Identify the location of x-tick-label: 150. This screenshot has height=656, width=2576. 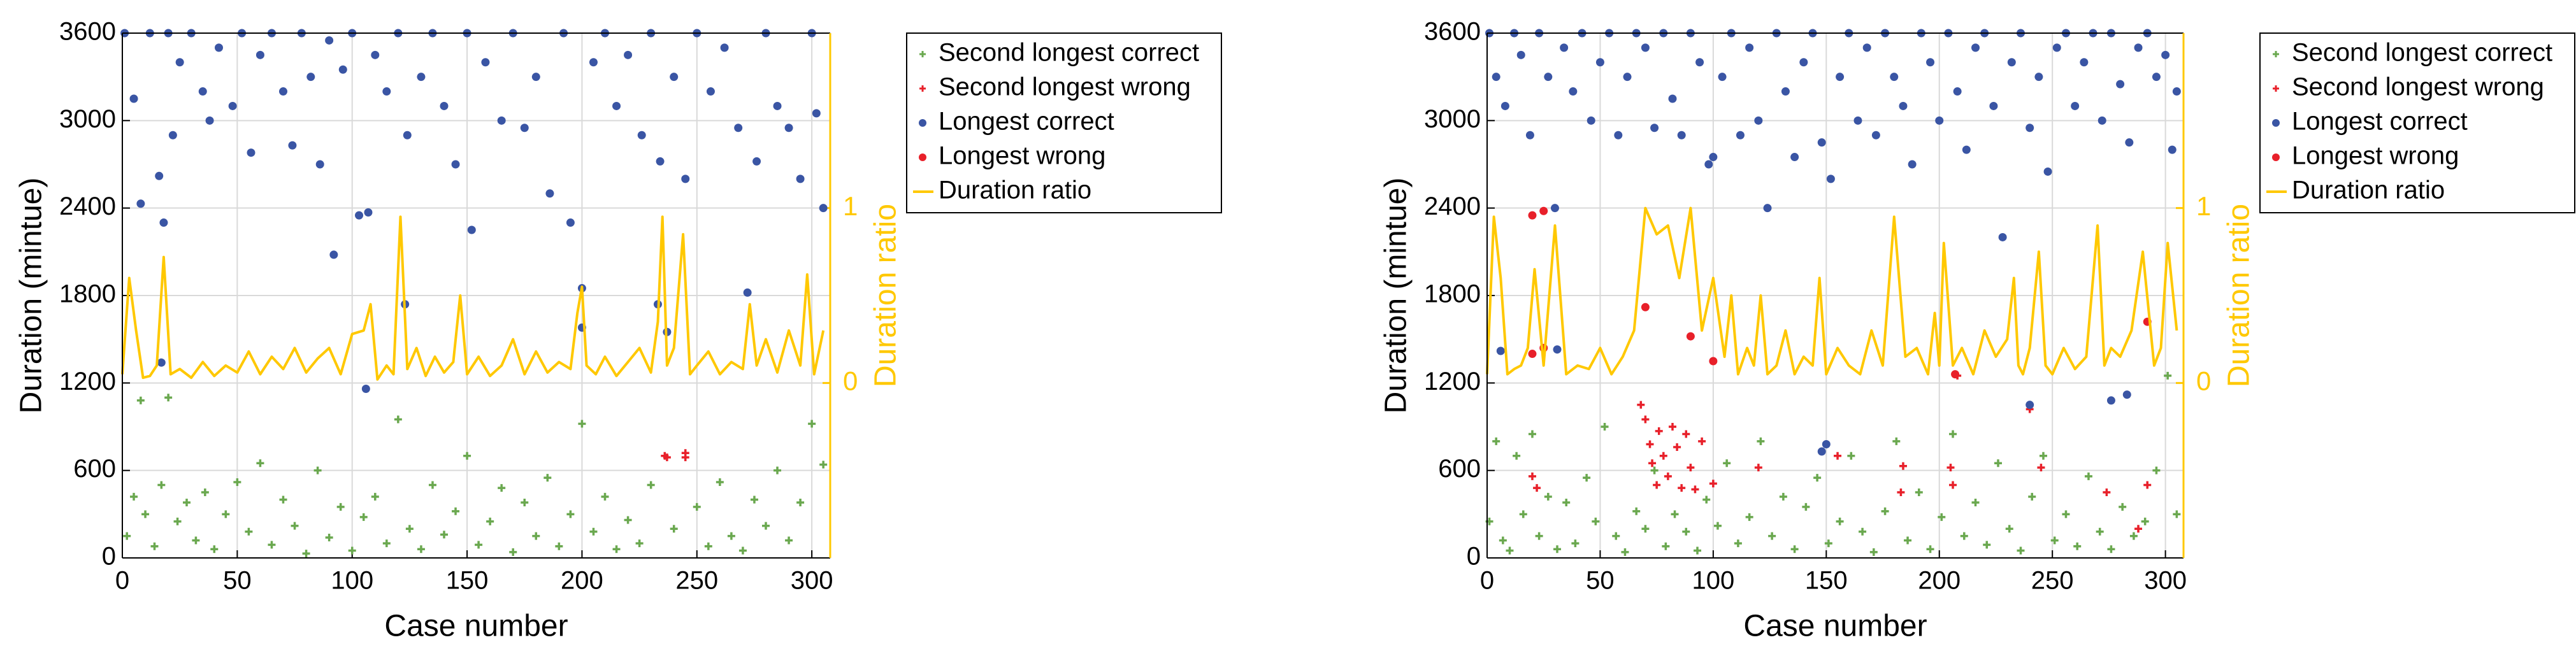
(468, 581).